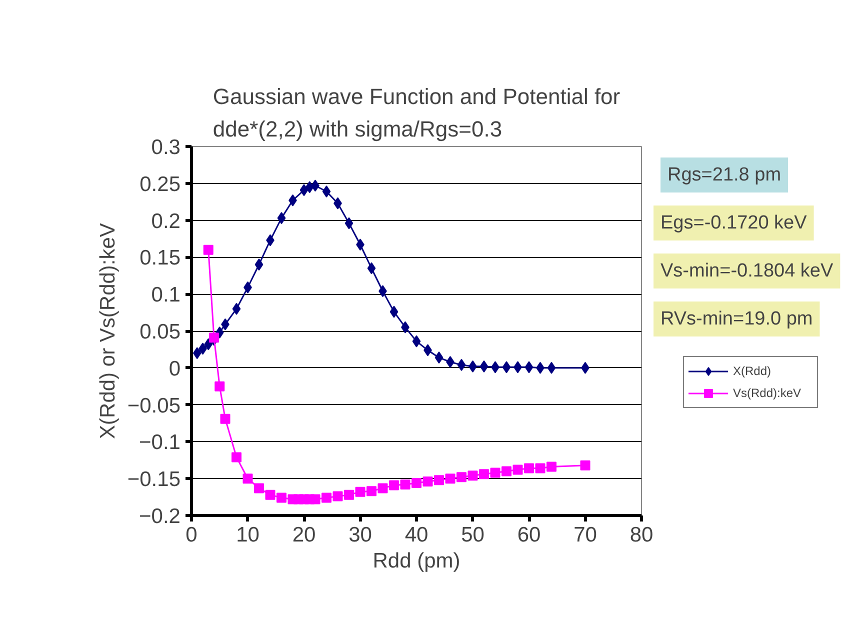  What do you see at coordinates (154, 406) in the screenshot?
I see `y-tick-label: −0.05` at bounding box center [154, 406].